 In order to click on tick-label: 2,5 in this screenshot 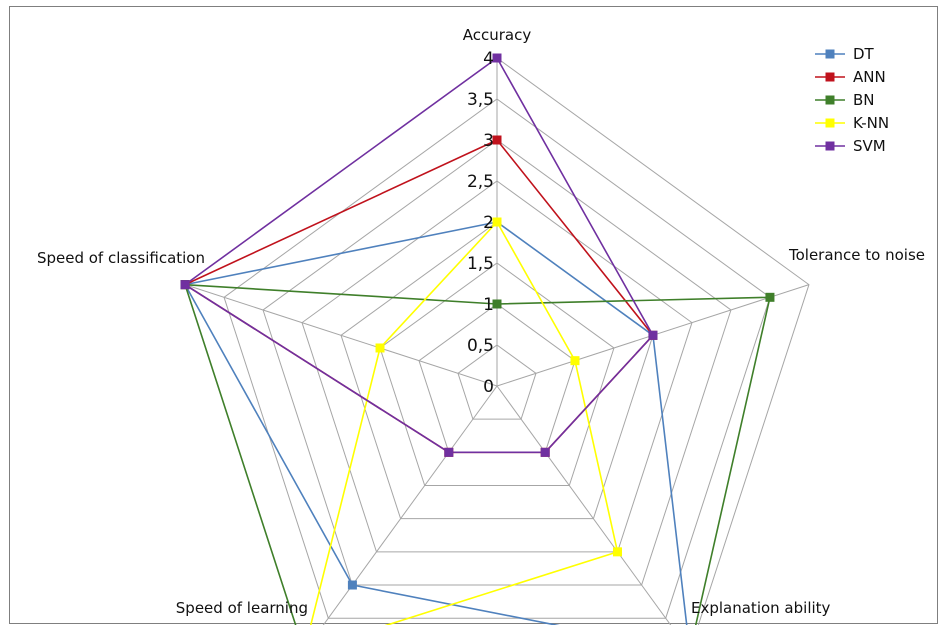, I will do `click(480, 182)`.